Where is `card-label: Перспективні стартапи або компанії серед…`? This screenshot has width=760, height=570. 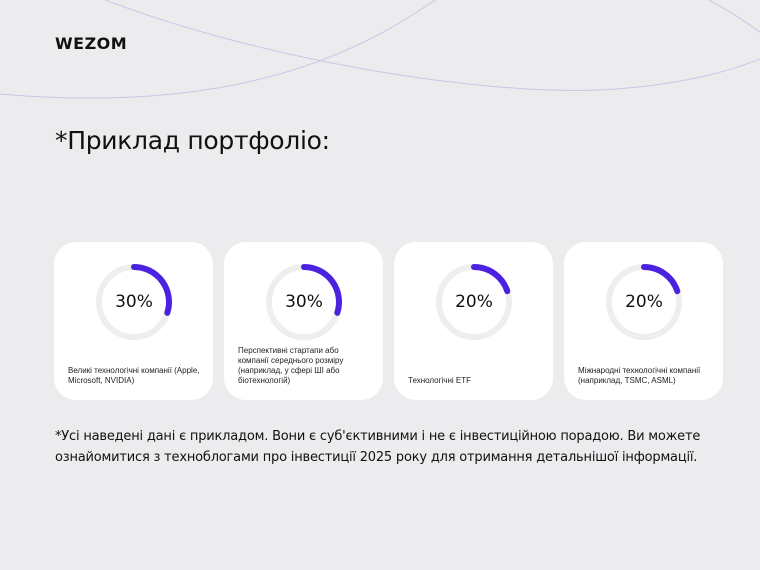
card-label: Перспективні стартапи або компанії серед… is located at coordinates (291, 365).